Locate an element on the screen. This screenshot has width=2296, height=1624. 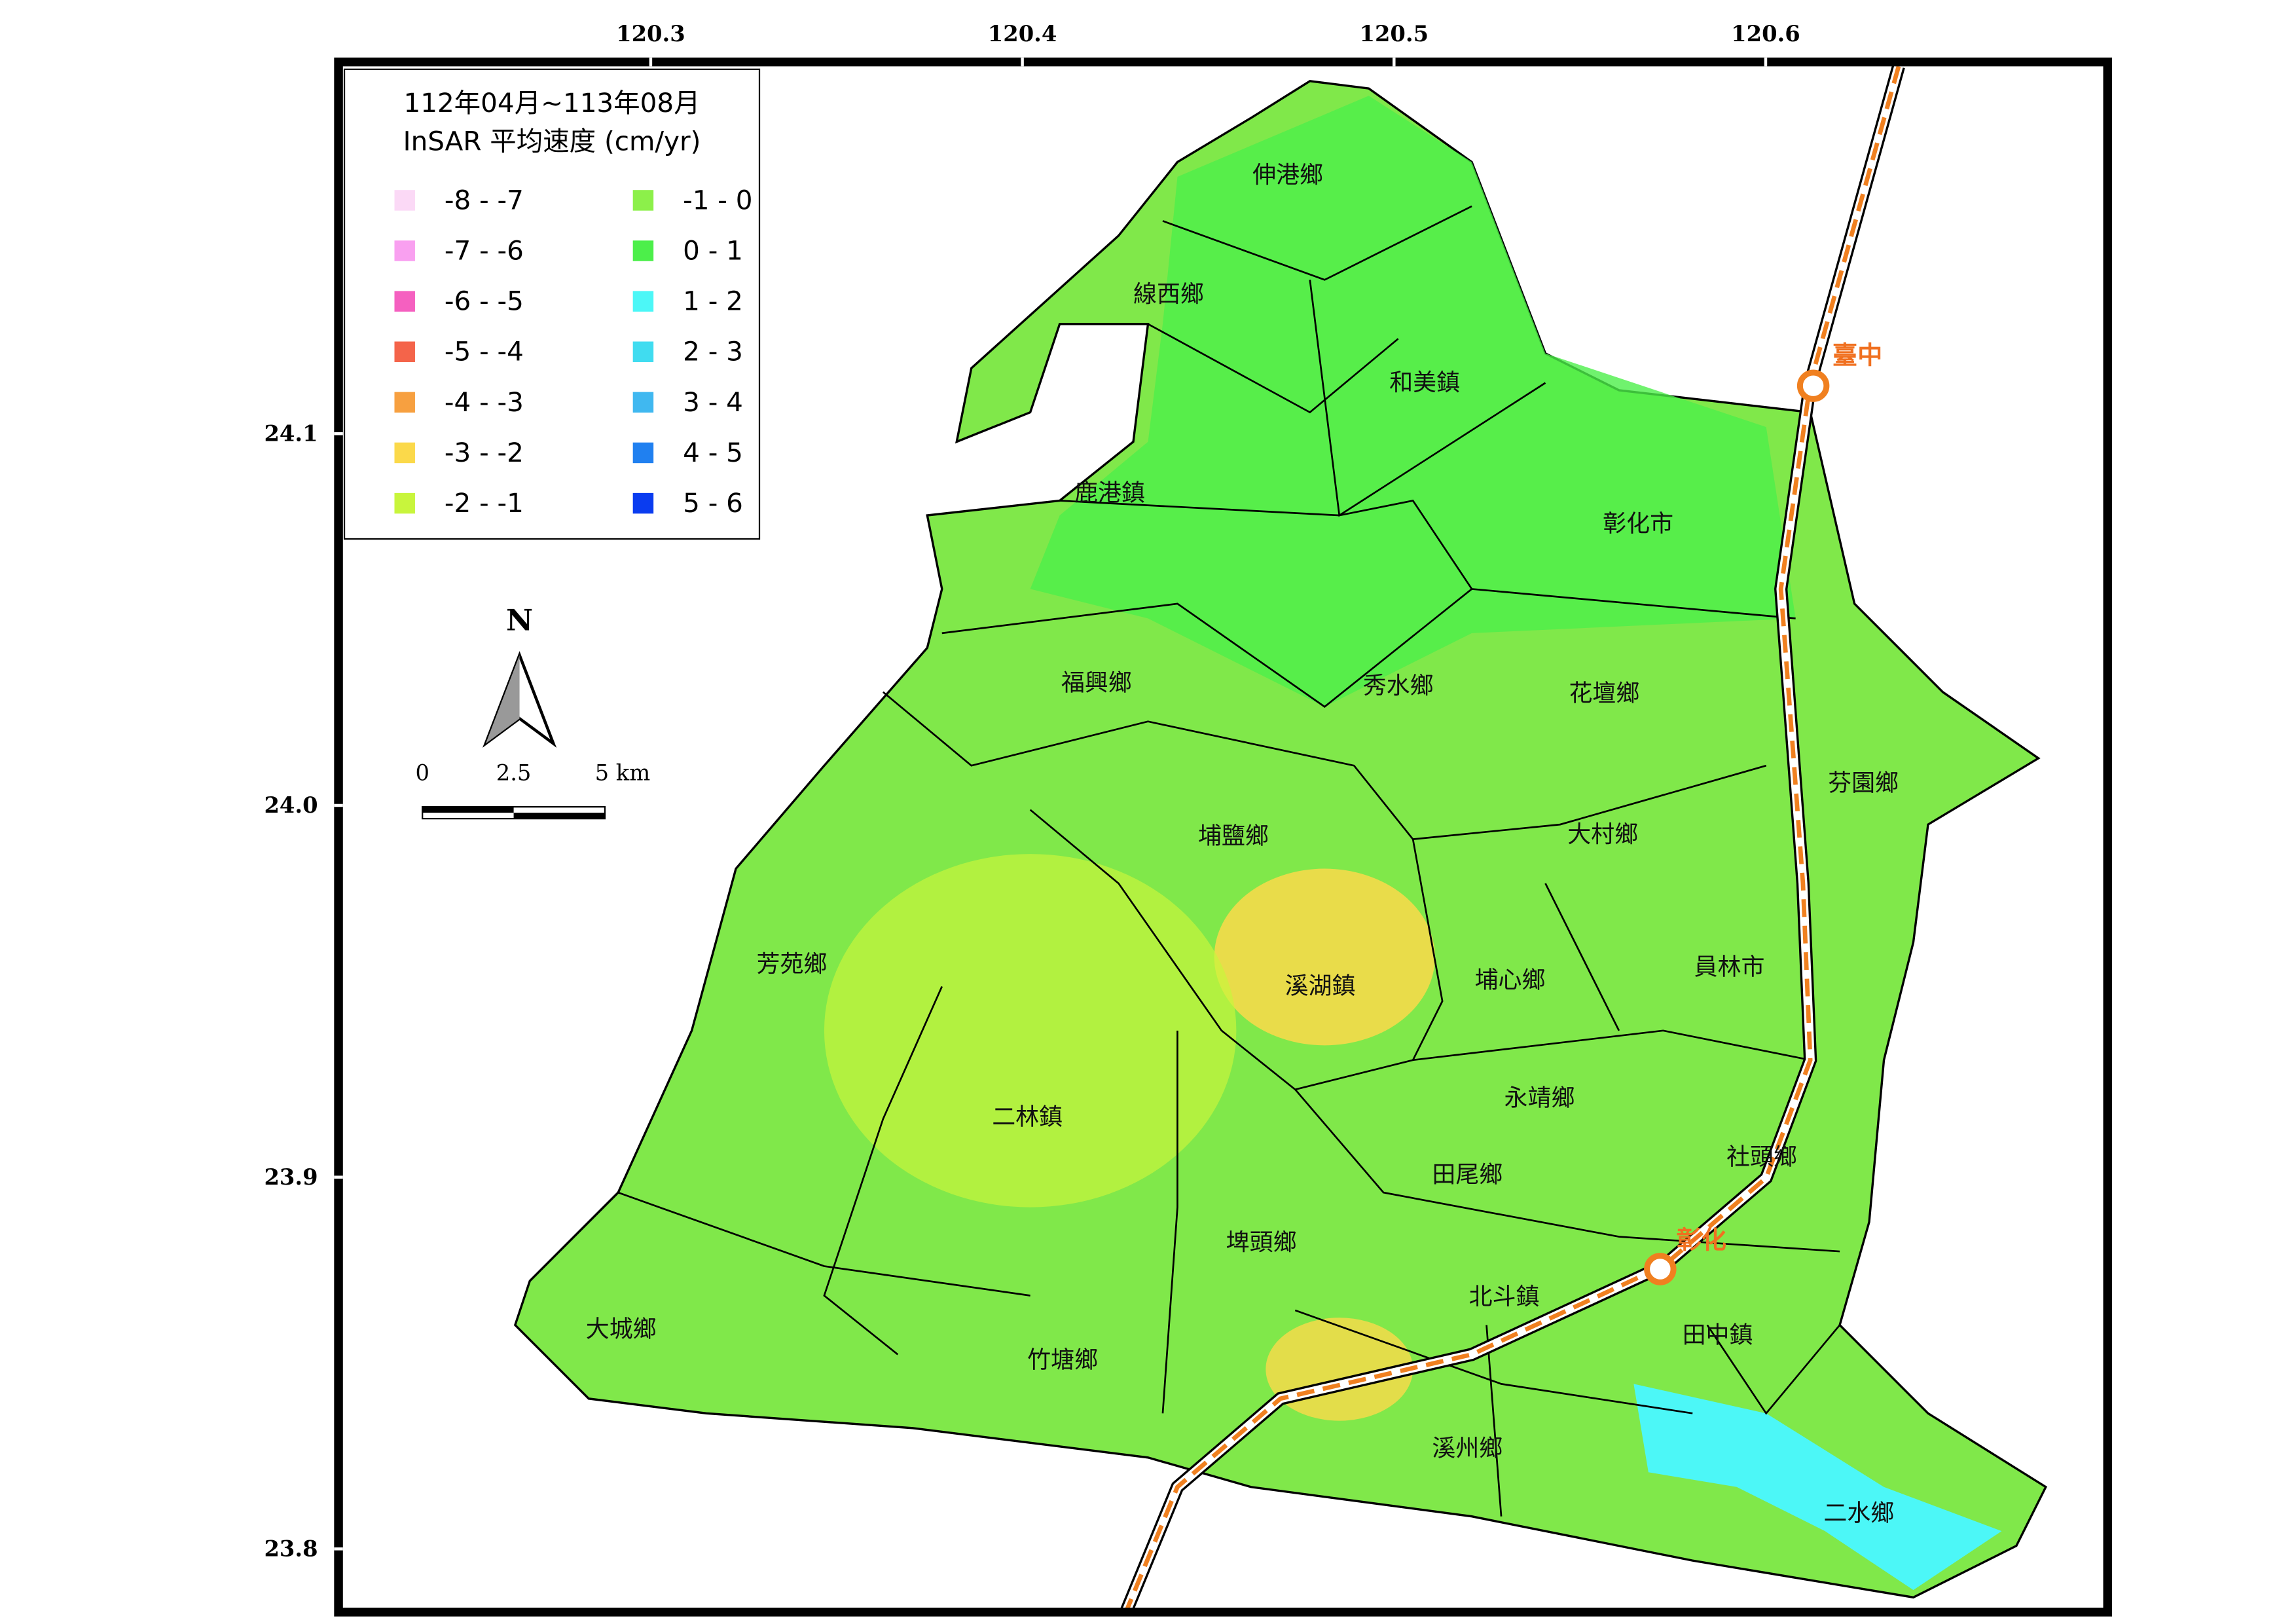
township-label: 彰化市 is located at coordinates (1638, 524).